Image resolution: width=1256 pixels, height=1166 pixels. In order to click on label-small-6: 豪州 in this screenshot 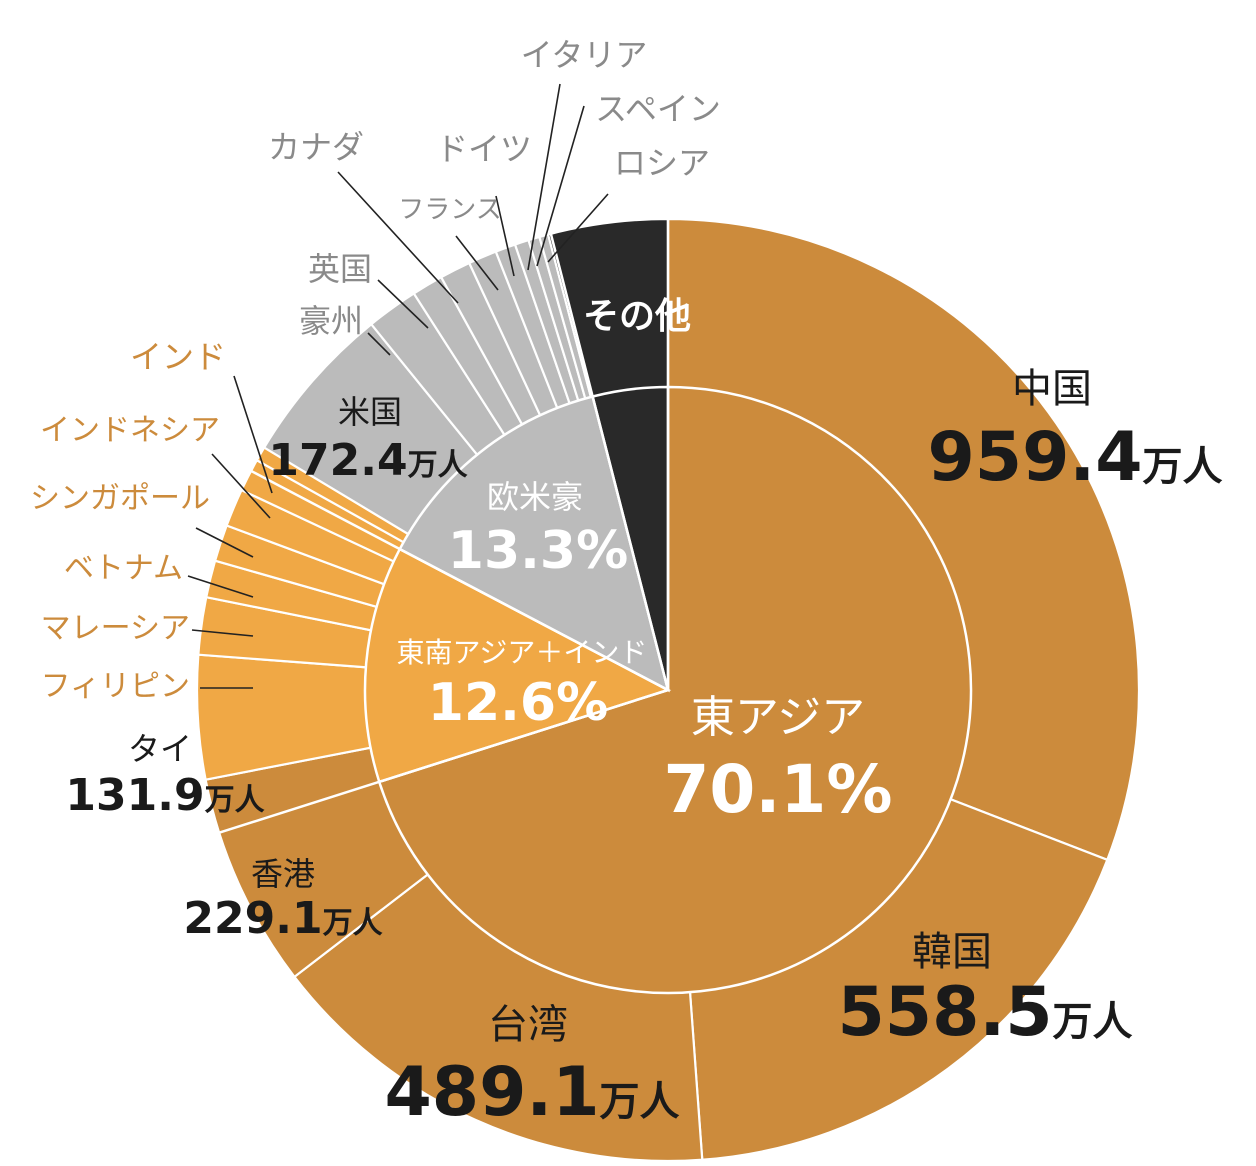, I will do `click(331, 321)`.